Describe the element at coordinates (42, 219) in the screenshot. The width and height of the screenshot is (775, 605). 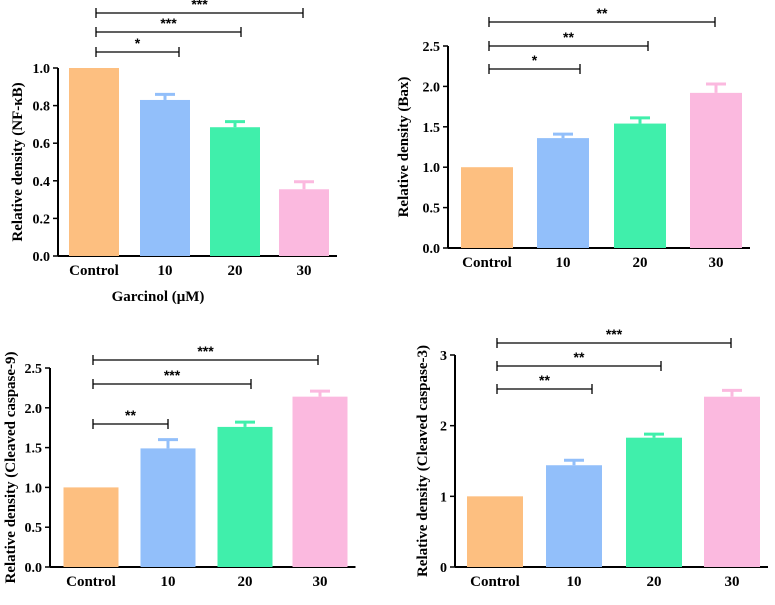
I see `y-tick-label: 0.2` at that location.